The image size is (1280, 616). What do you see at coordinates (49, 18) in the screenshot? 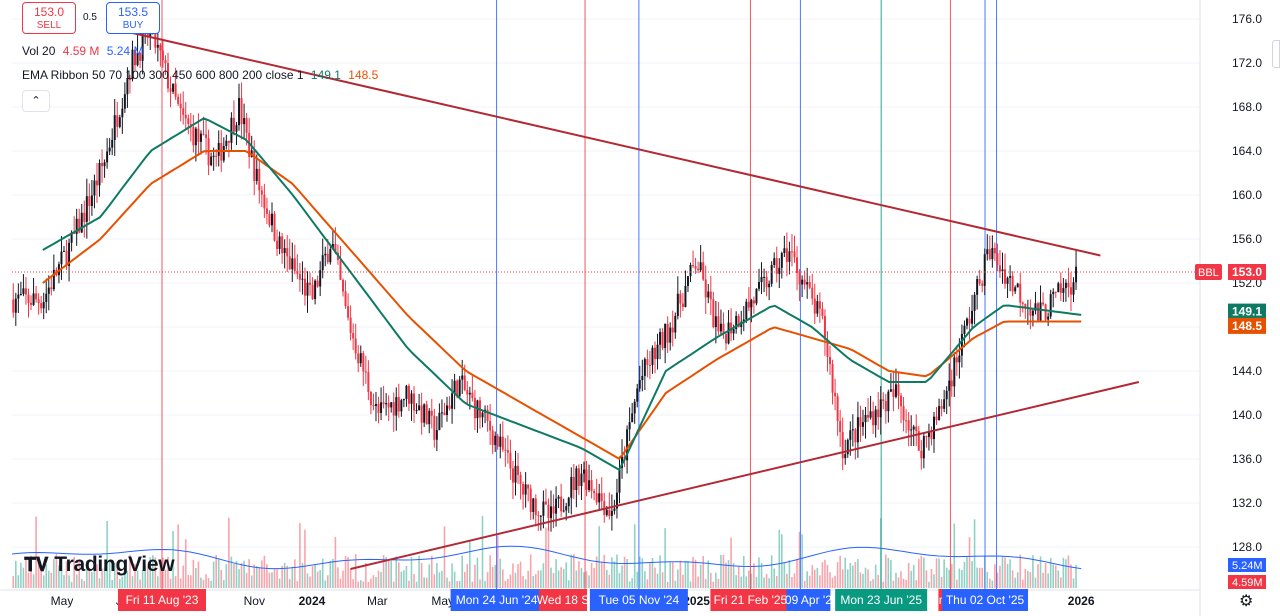
I see `sell-button: 153.0 SELL` at bounding box center [49, 18].